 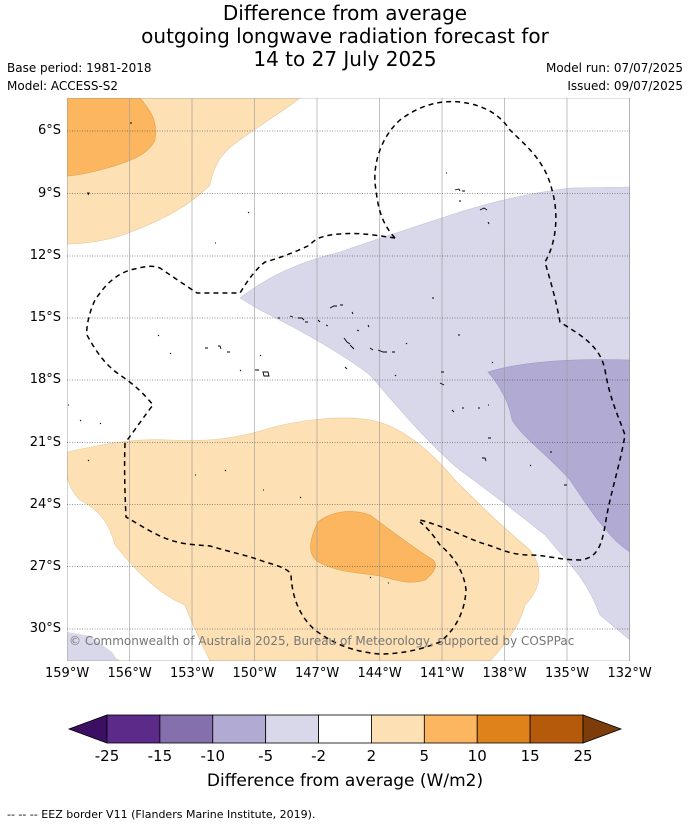 I want to click on lat-label: 15°S, so click(x=45, y=317).